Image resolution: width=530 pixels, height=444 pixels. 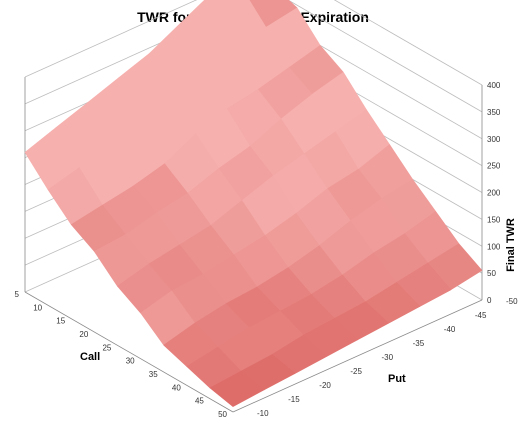 What do you see at coordinates (176, 387) in the screenshot?
I see `call-tick-label: 40` at bounding box center [176, 387].